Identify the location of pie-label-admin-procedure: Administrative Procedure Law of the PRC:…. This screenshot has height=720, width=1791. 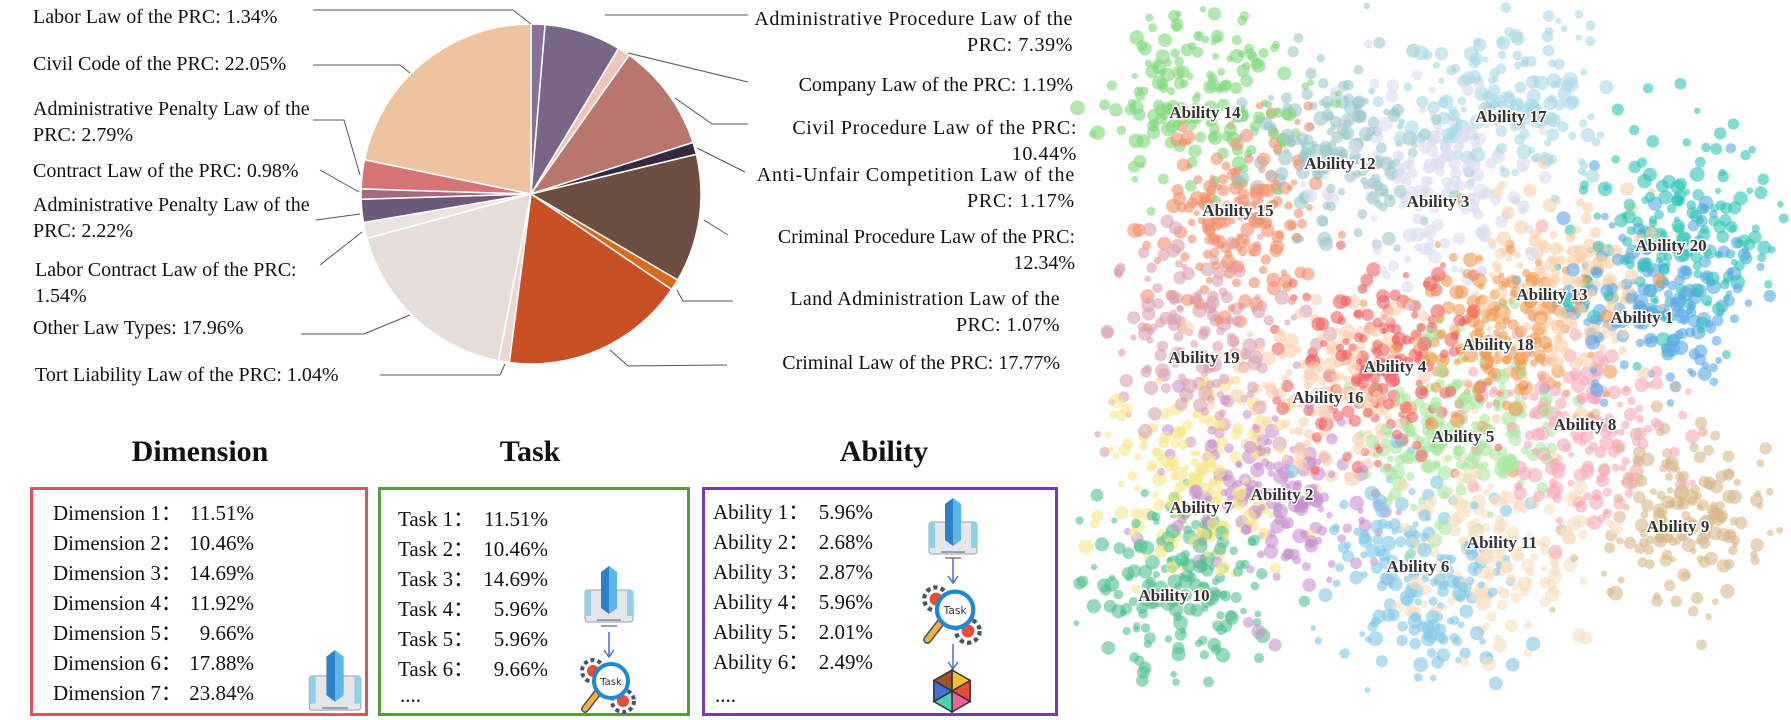
(913, 32).